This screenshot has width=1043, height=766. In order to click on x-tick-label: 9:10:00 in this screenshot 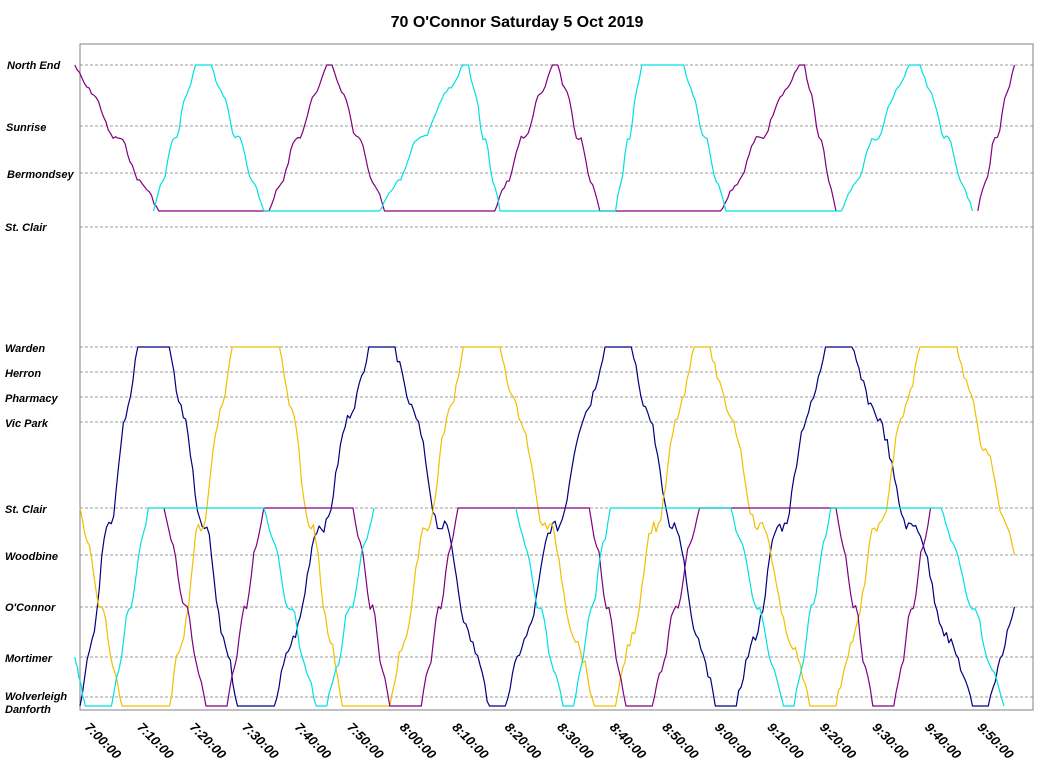, I will do `click(785, 741)`.